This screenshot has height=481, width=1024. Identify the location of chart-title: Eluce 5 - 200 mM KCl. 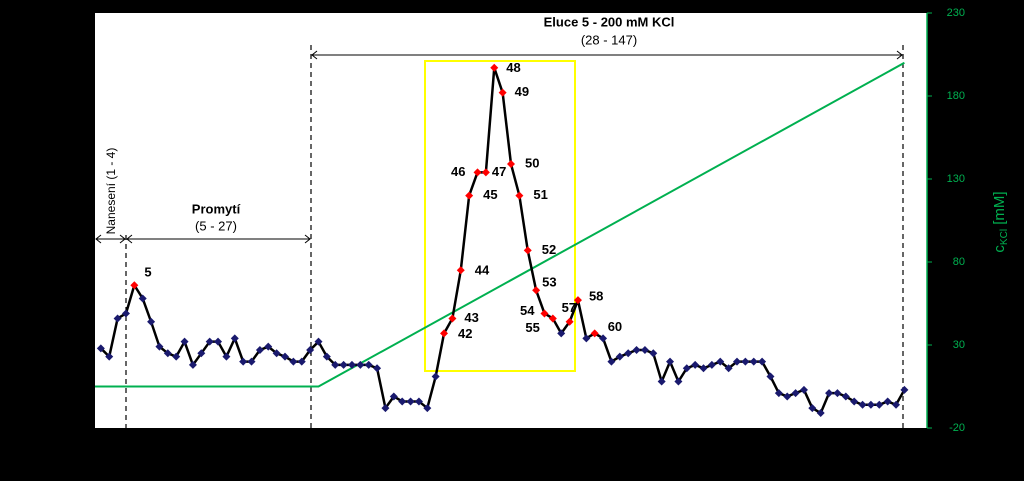
(609, 21).